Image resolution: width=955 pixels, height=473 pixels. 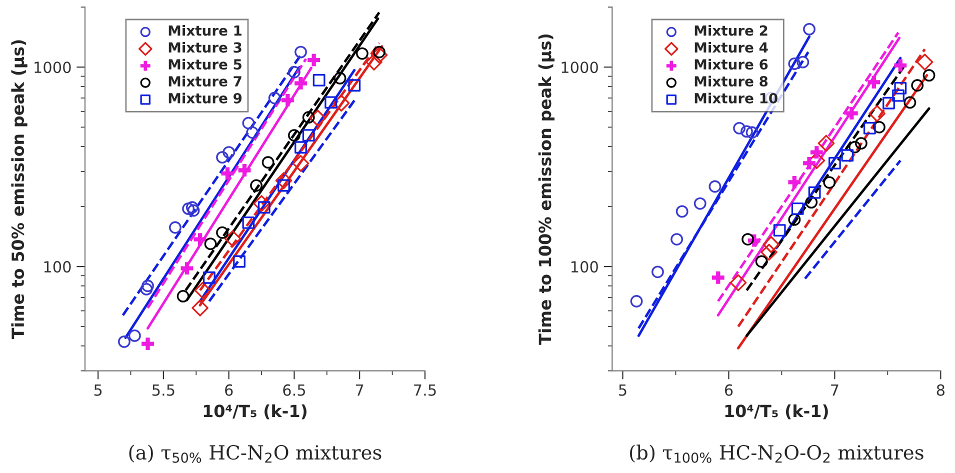 What do you see at coordinates (205, 64) in the screenshot?
I see `legend-label: Mixture 5` at bounding box center [205, 64].